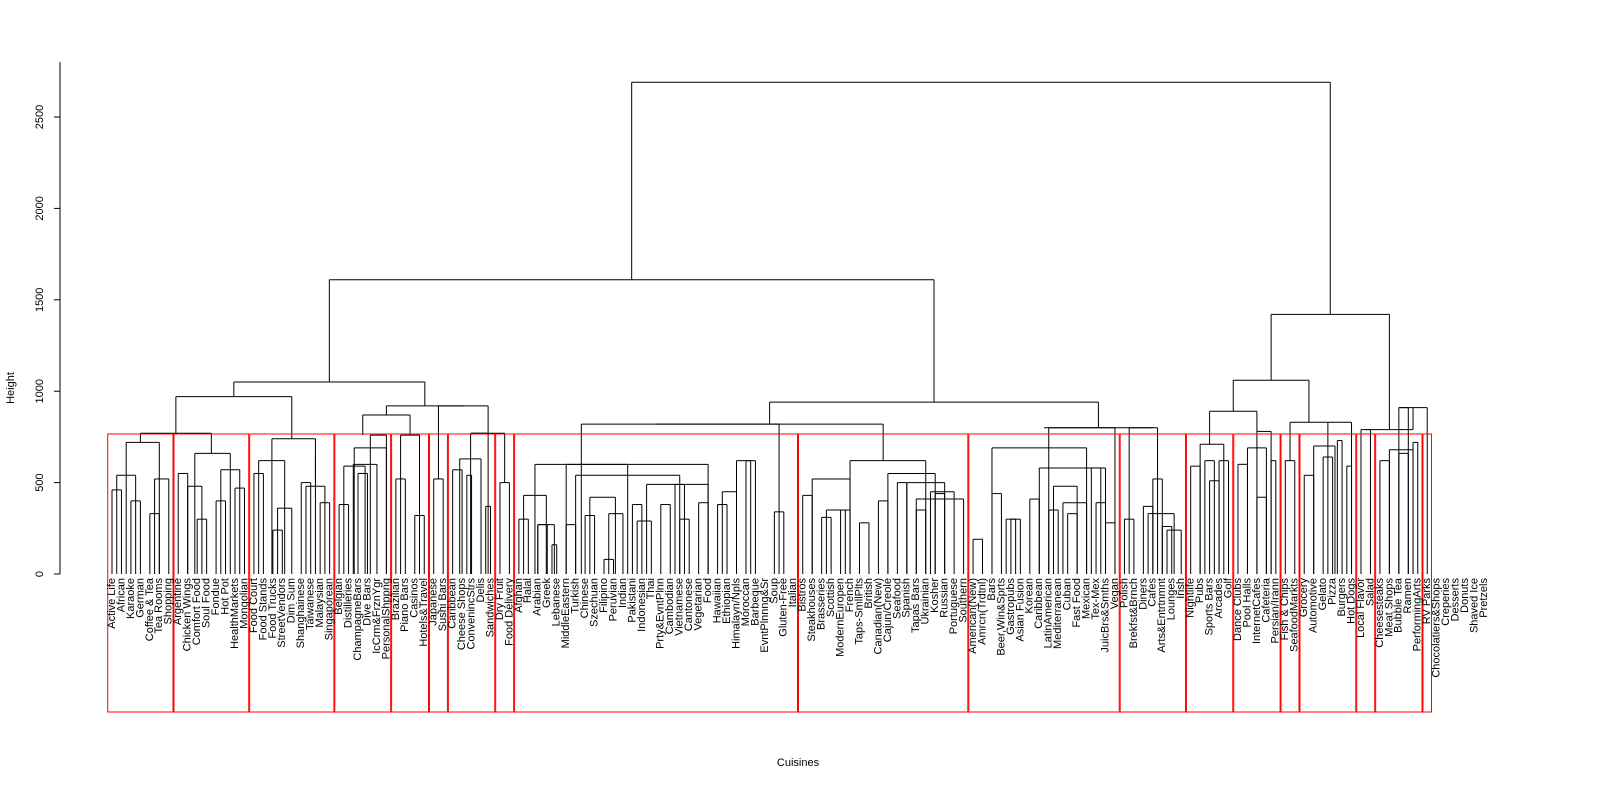 This screenshot has height=800, width=1600. What do you see at coordinates (935, 595) in the screenshot?
I see `leaf-label: Kosher` at bounding box center [935, 595].